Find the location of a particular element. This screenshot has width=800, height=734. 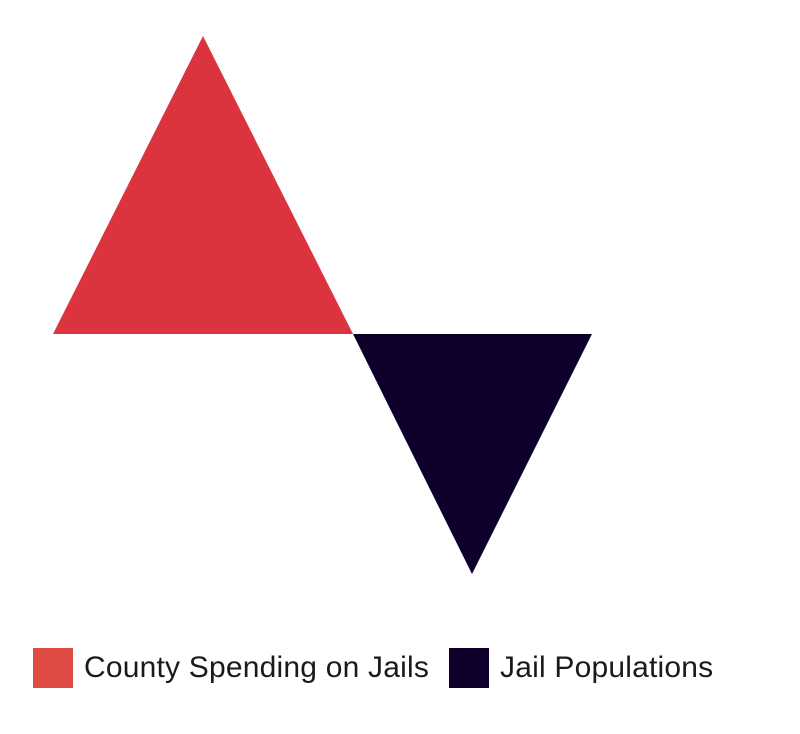

legend-item-jail-populations: Jail Populations is located at coordinates (581, 668).